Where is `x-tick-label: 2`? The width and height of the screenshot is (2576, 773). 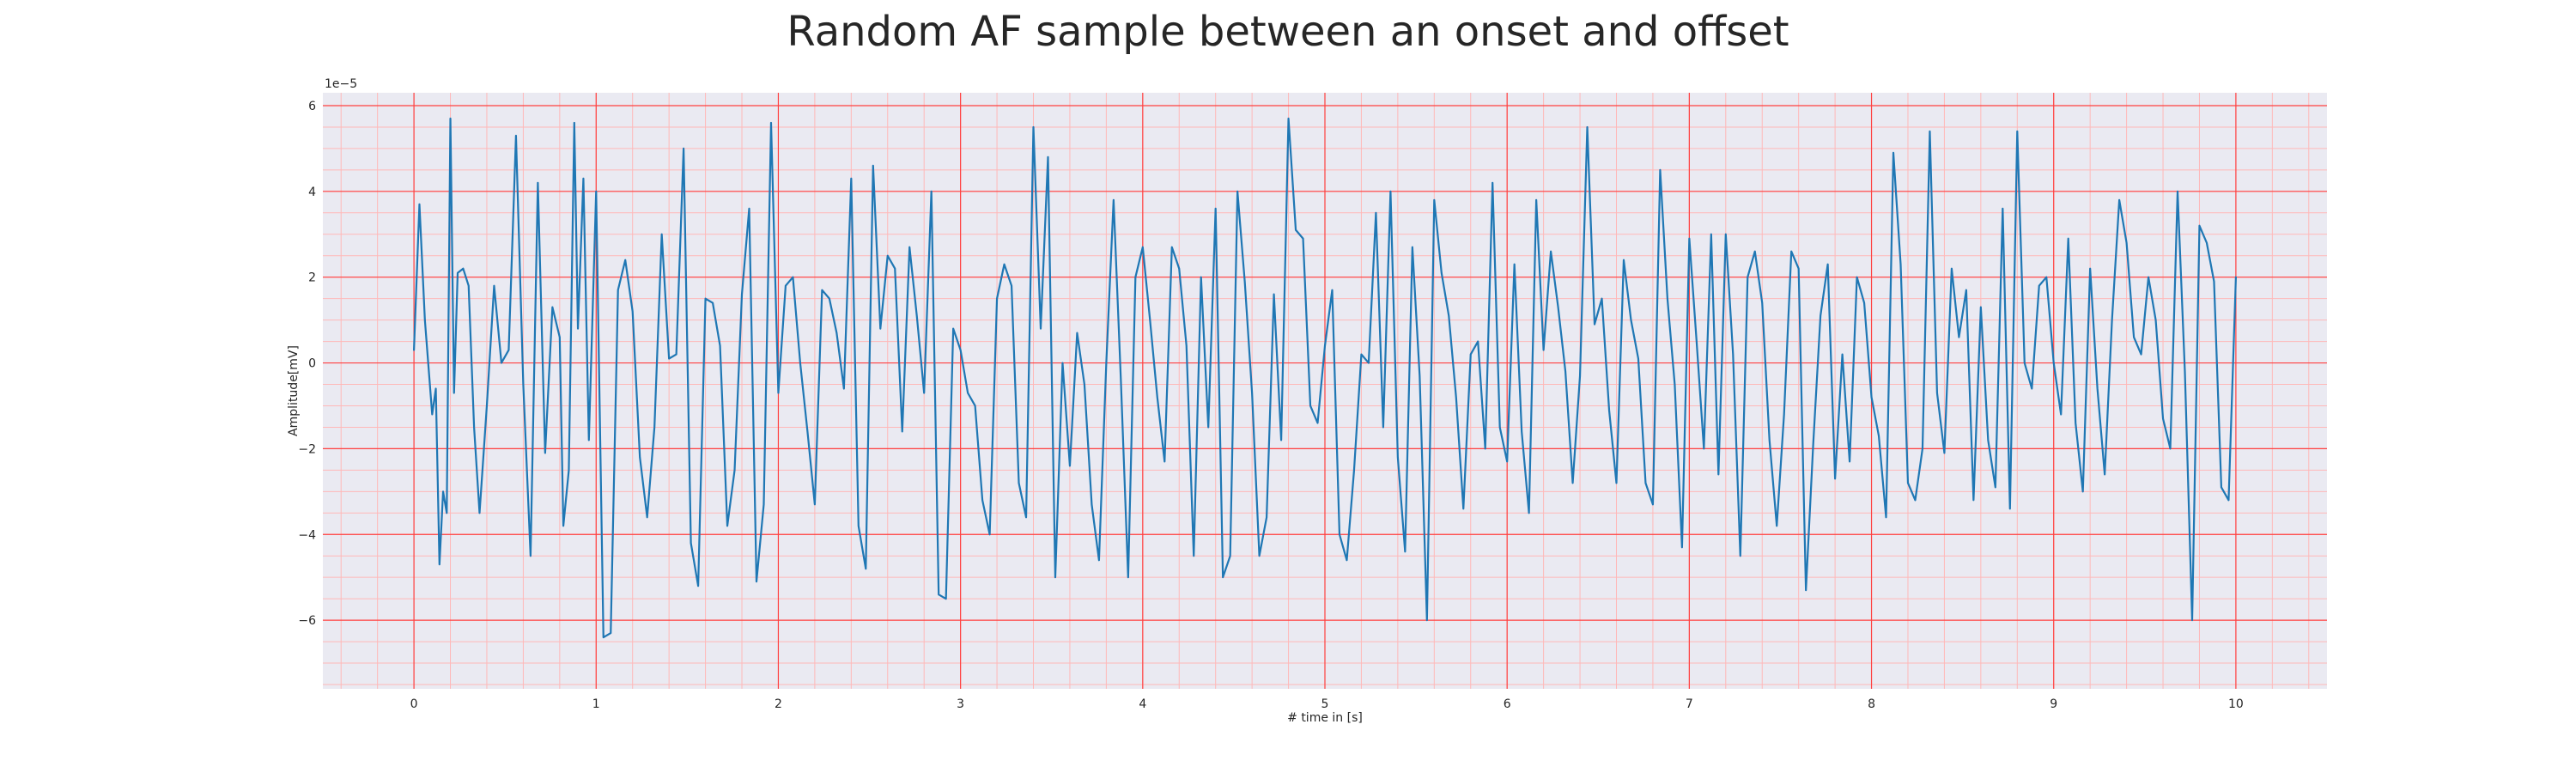
x-tick-label: 2 is located at coordinates (779, 704).